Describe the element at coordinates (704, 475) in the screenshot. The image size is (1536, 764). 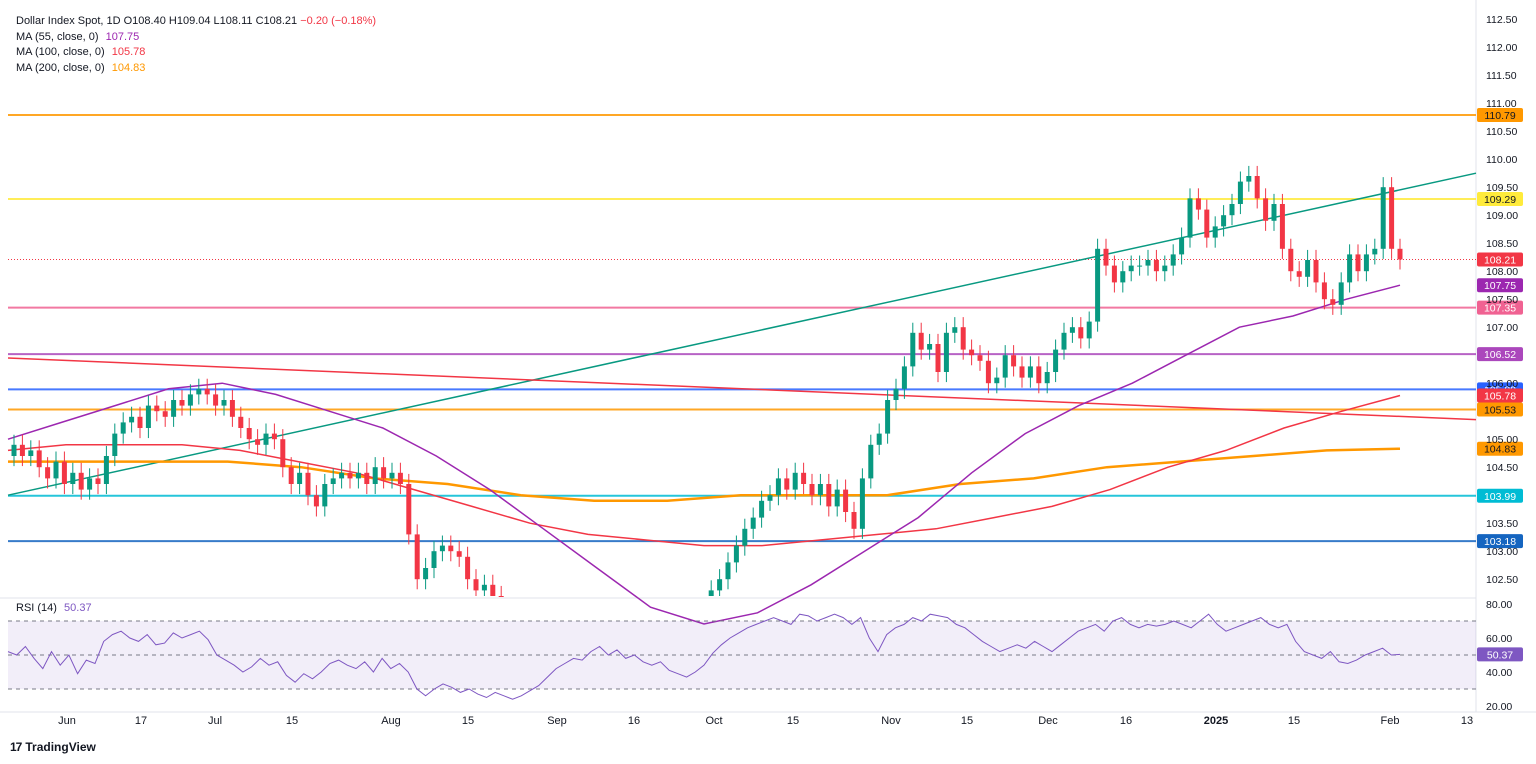
I see `ma200-line` at that location.